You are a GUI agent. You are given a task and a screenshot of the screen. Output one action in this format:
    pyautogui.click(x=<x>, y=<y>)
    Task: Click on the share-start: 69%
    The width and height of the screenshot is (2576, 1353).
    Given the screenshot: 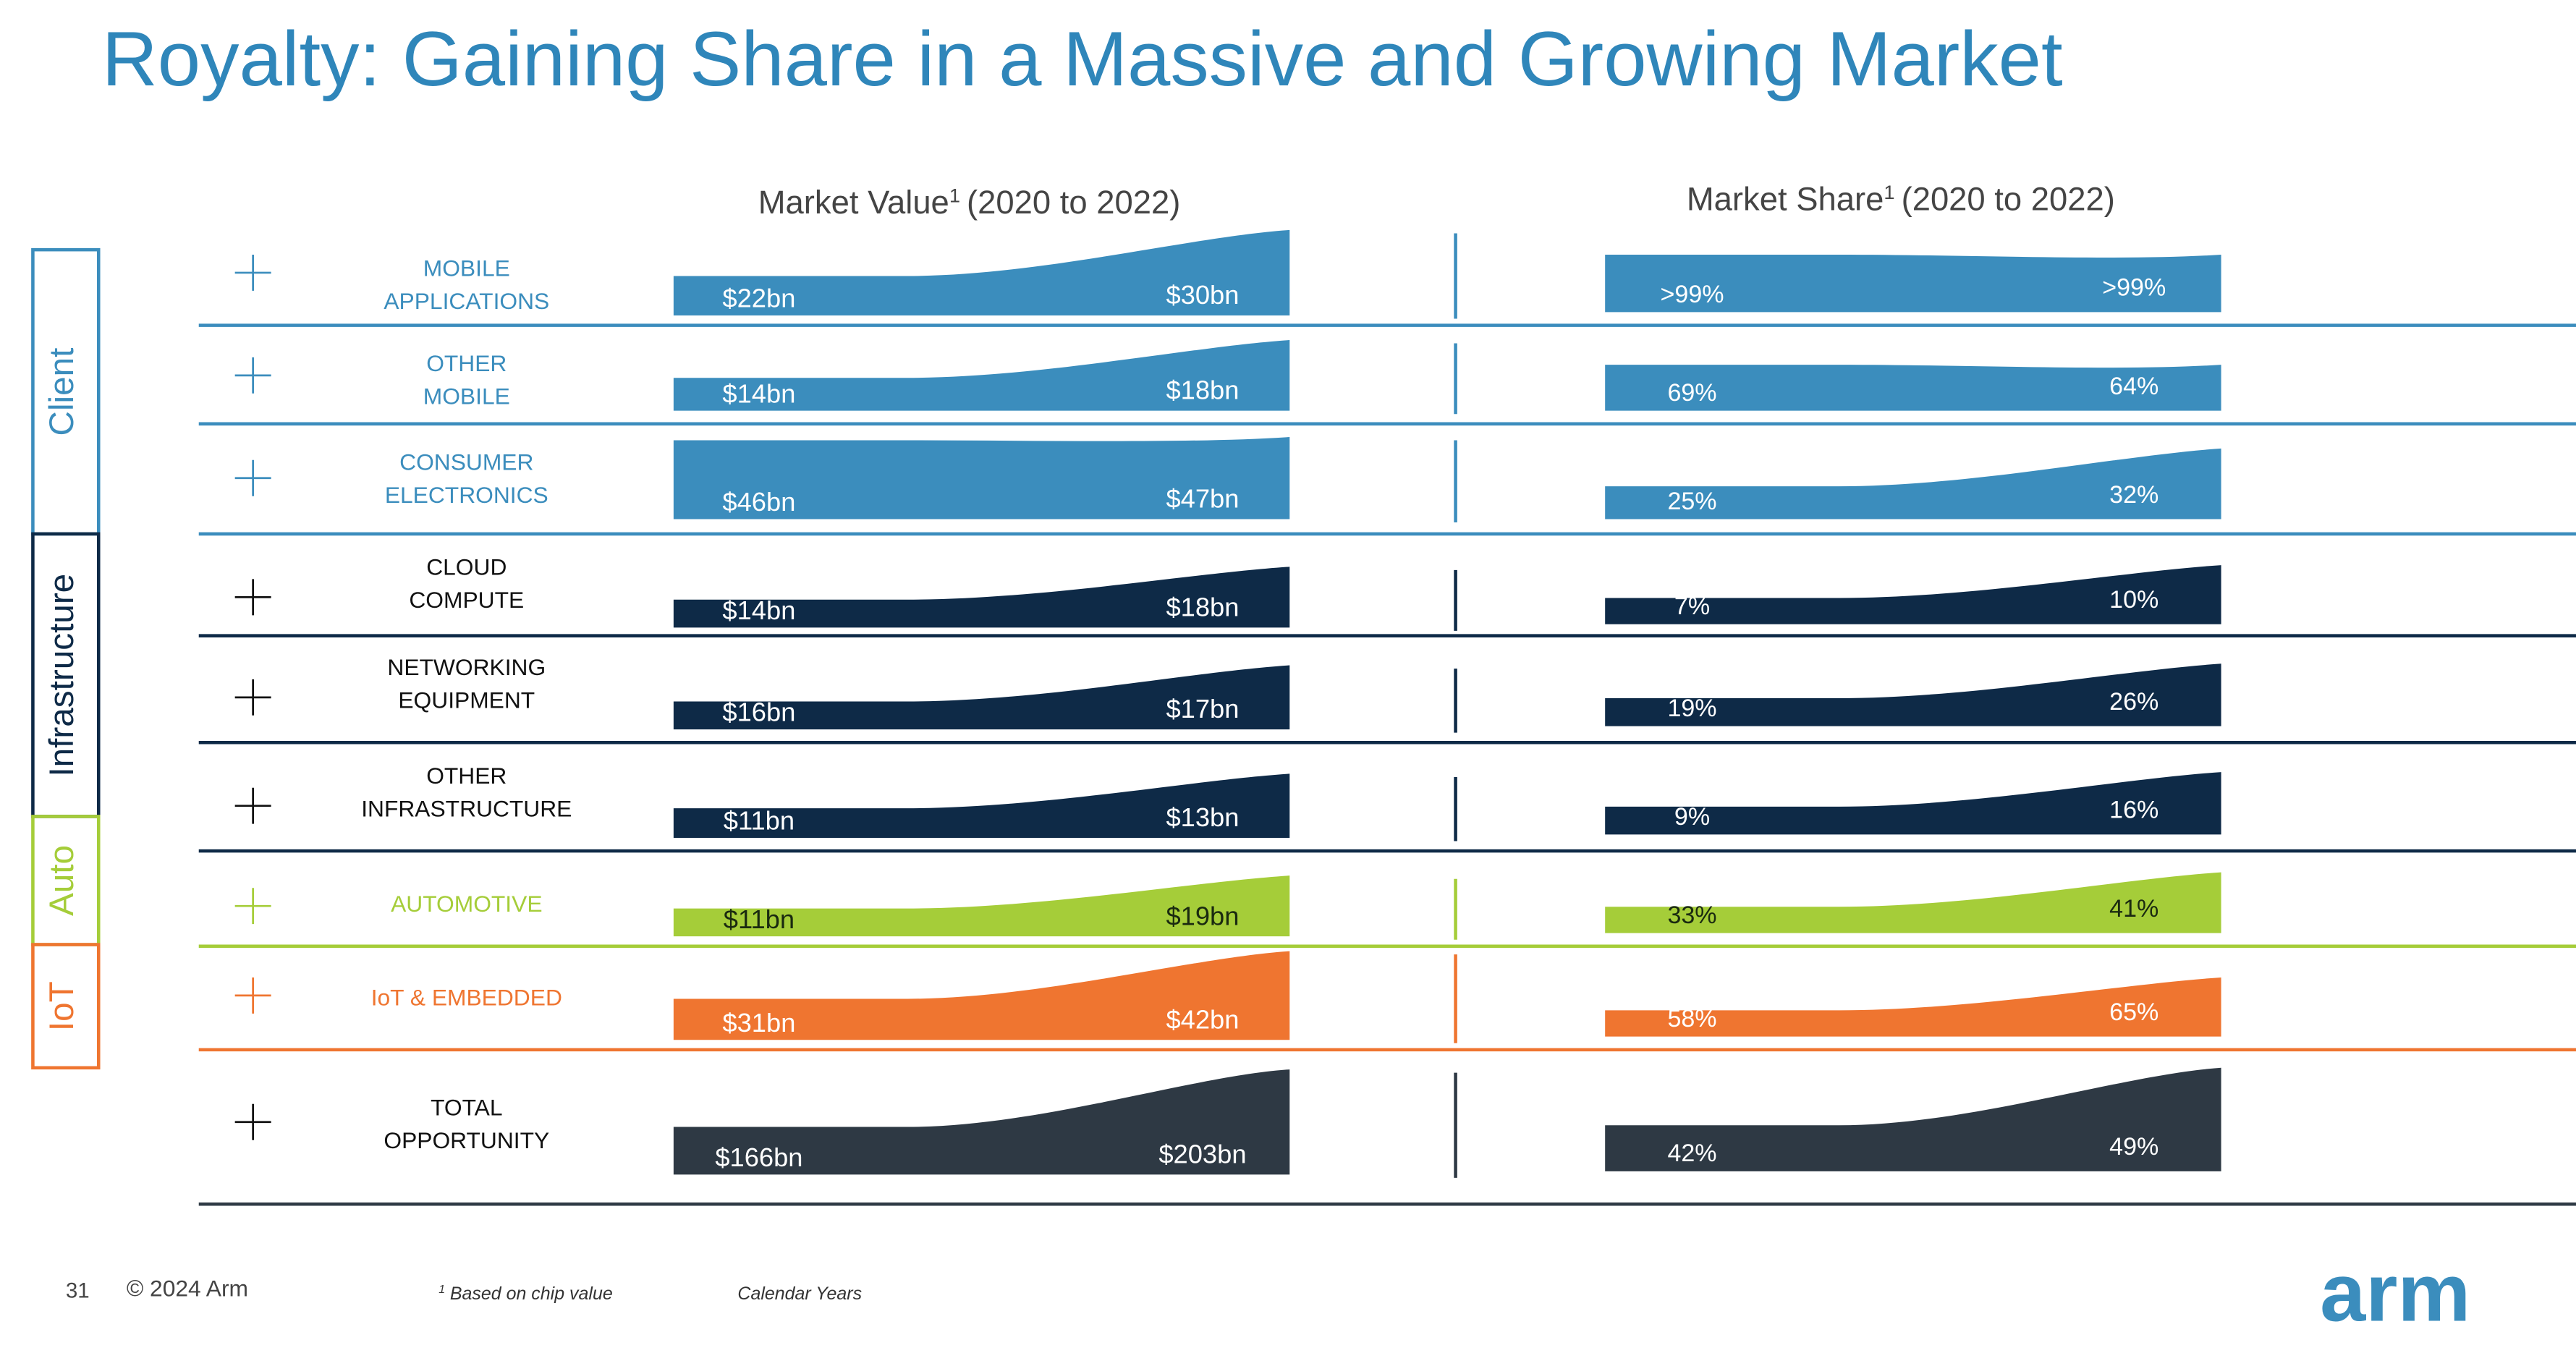 What is the action you would take?
    pyautogui.click(x=1691, y=393)
    